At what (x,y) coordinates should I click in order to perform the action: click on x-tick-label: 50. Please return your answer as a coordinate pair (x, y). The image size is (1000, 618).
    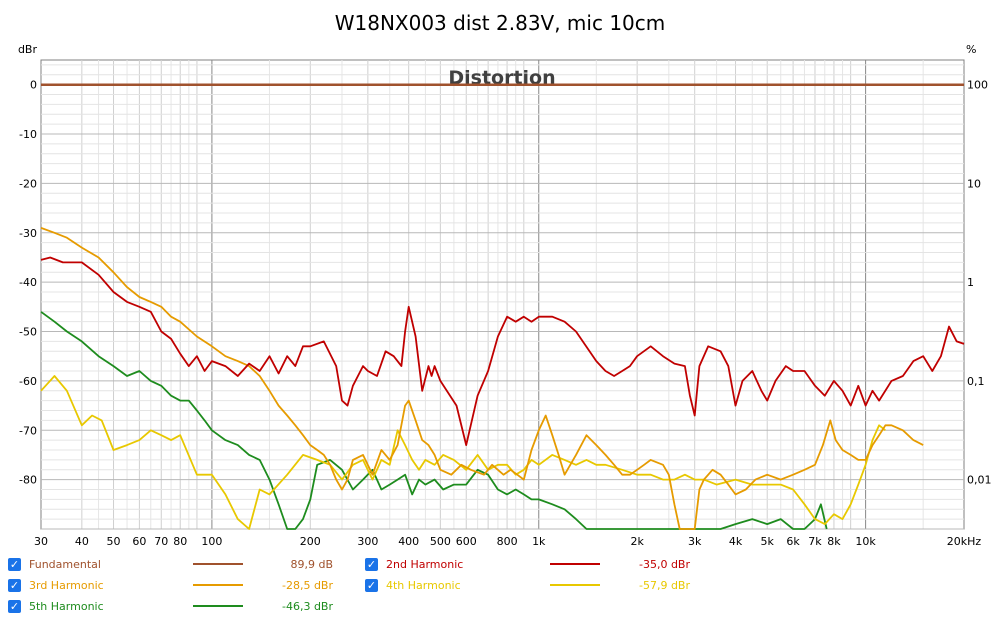
    Looking at the image, I should click on (114, 541).